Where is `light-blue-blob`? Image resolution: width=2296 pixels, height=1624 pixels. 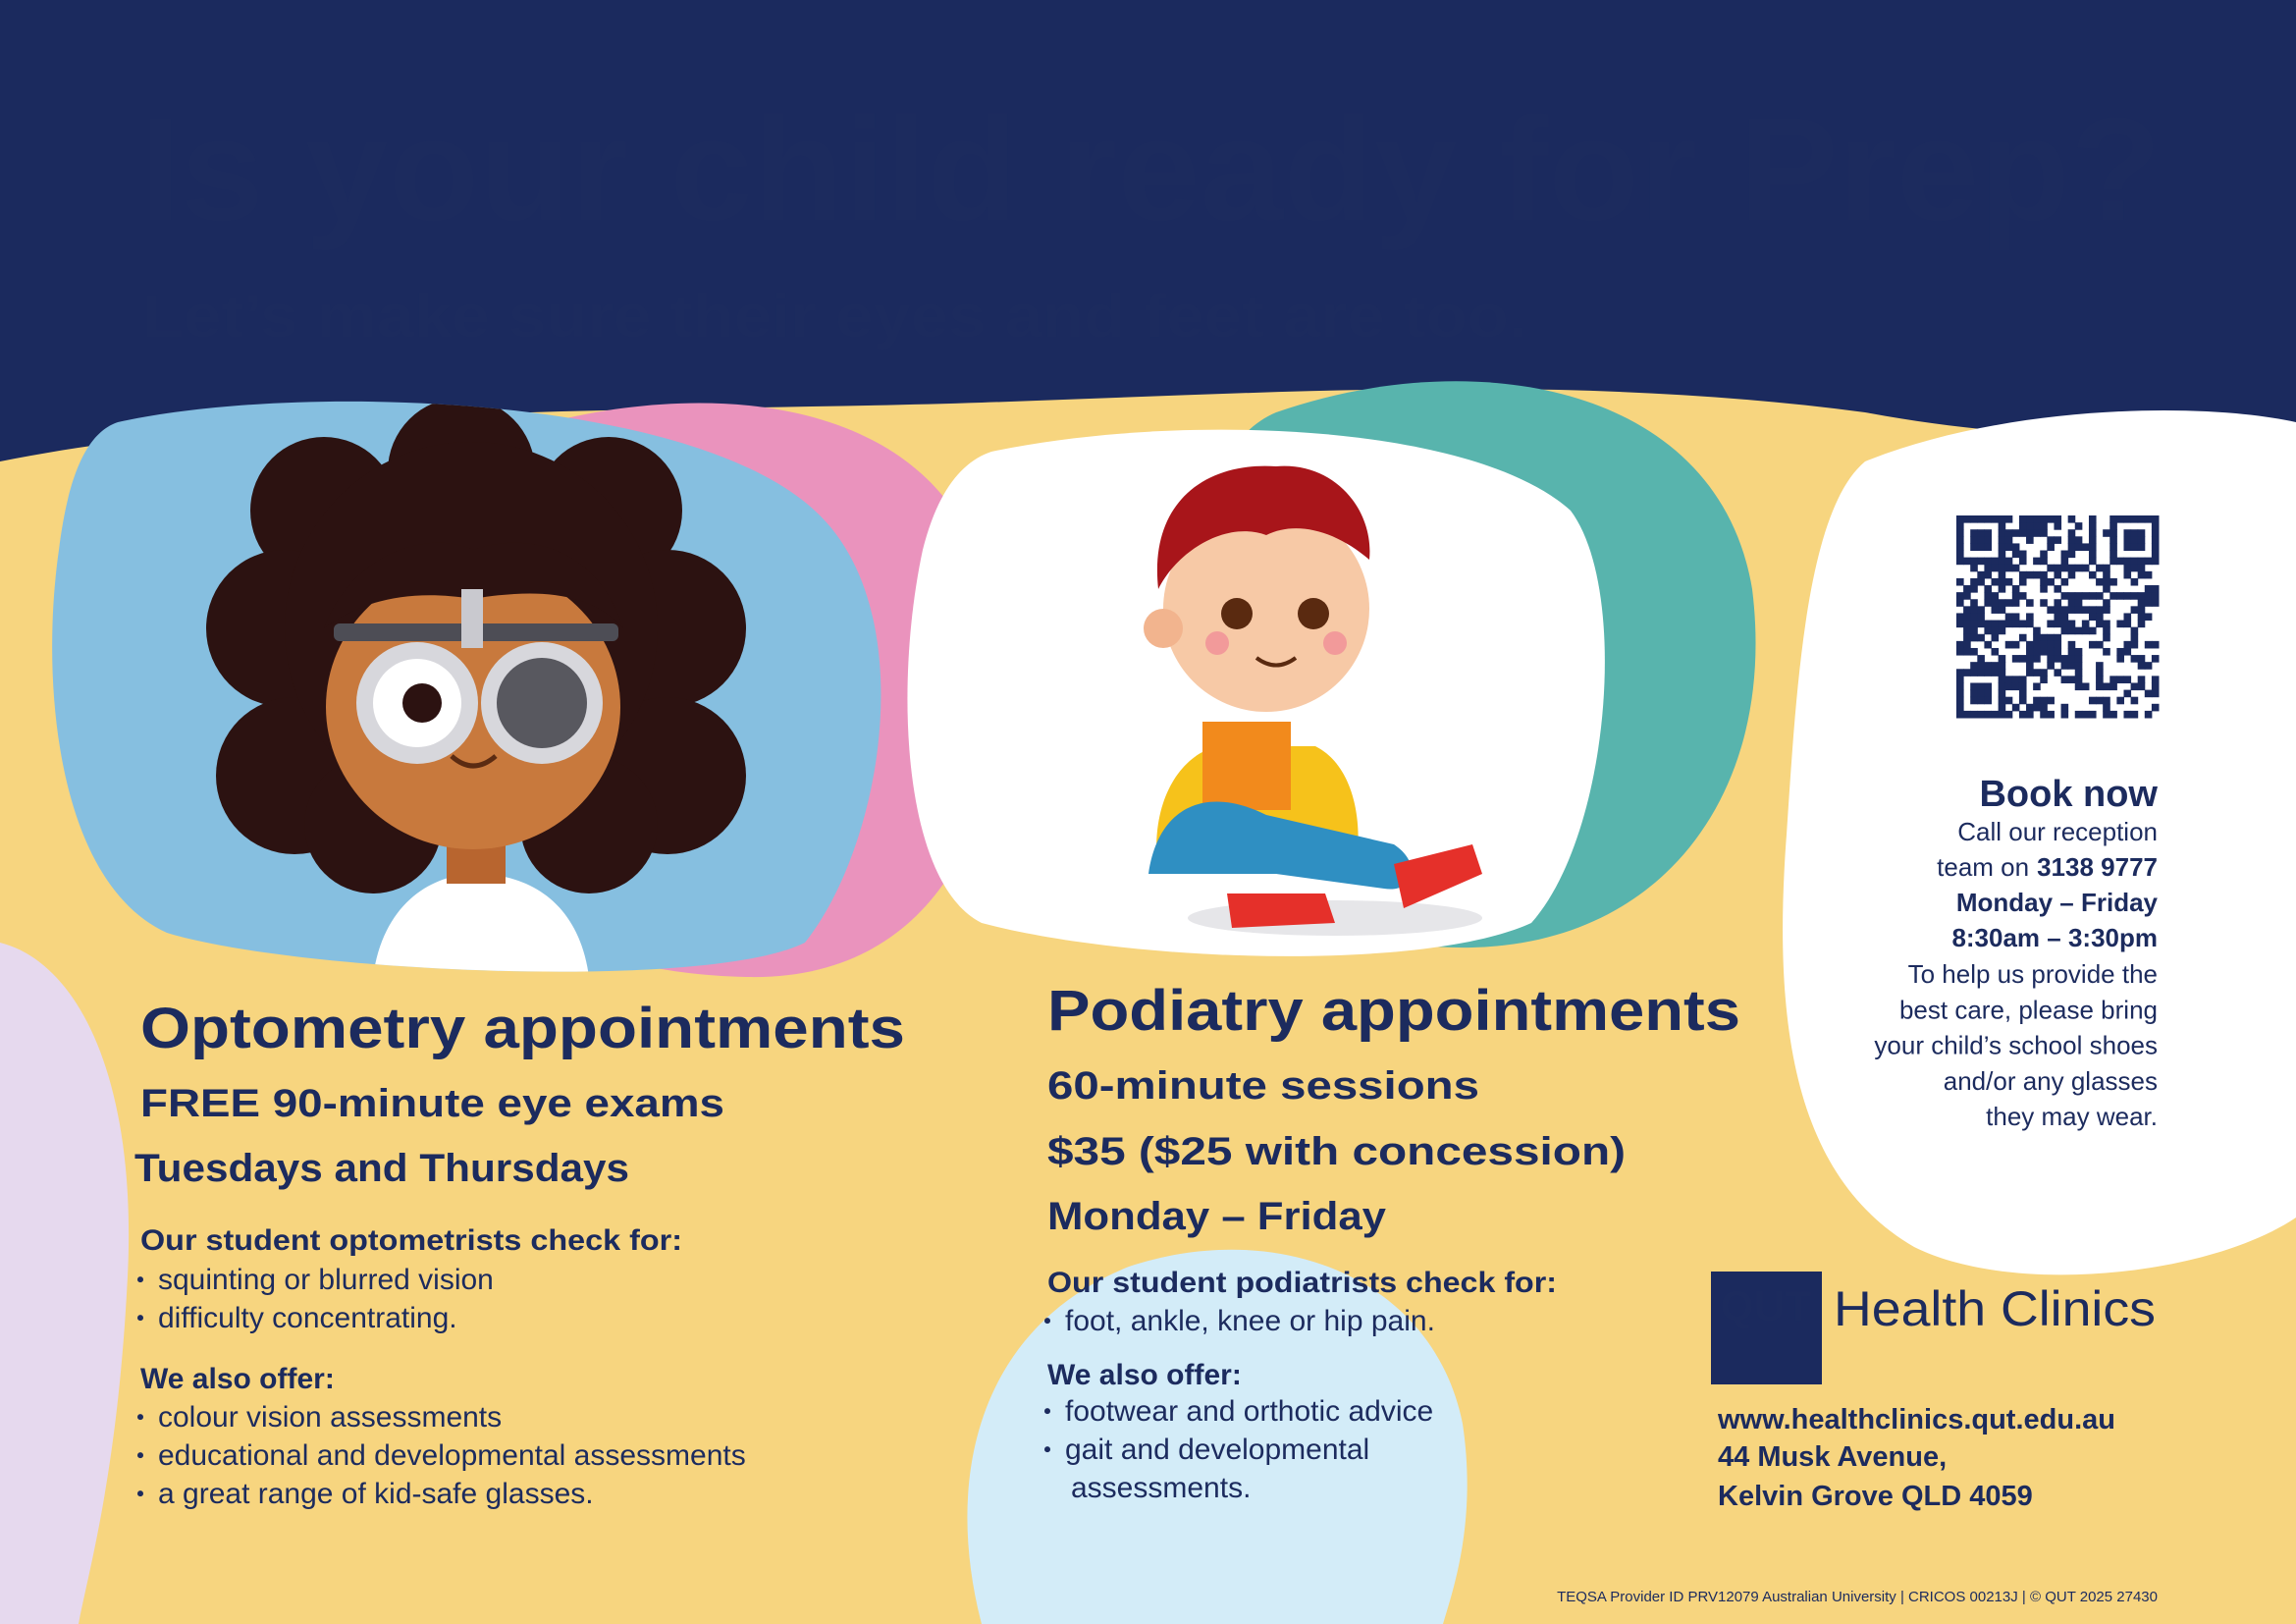
light-blue-blob is located at coordinates (1217, 1436).